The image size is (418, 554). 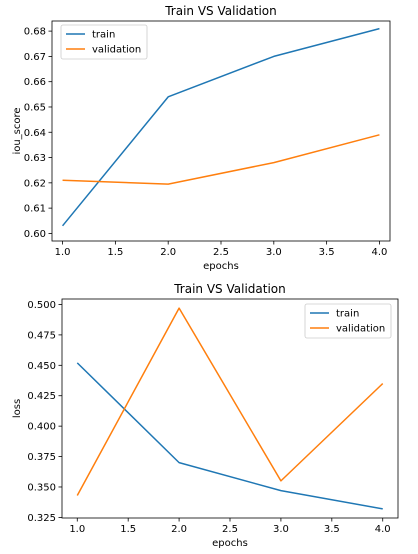 I want to click on y-tick-label: 0.66, so click(x=35, y=82).